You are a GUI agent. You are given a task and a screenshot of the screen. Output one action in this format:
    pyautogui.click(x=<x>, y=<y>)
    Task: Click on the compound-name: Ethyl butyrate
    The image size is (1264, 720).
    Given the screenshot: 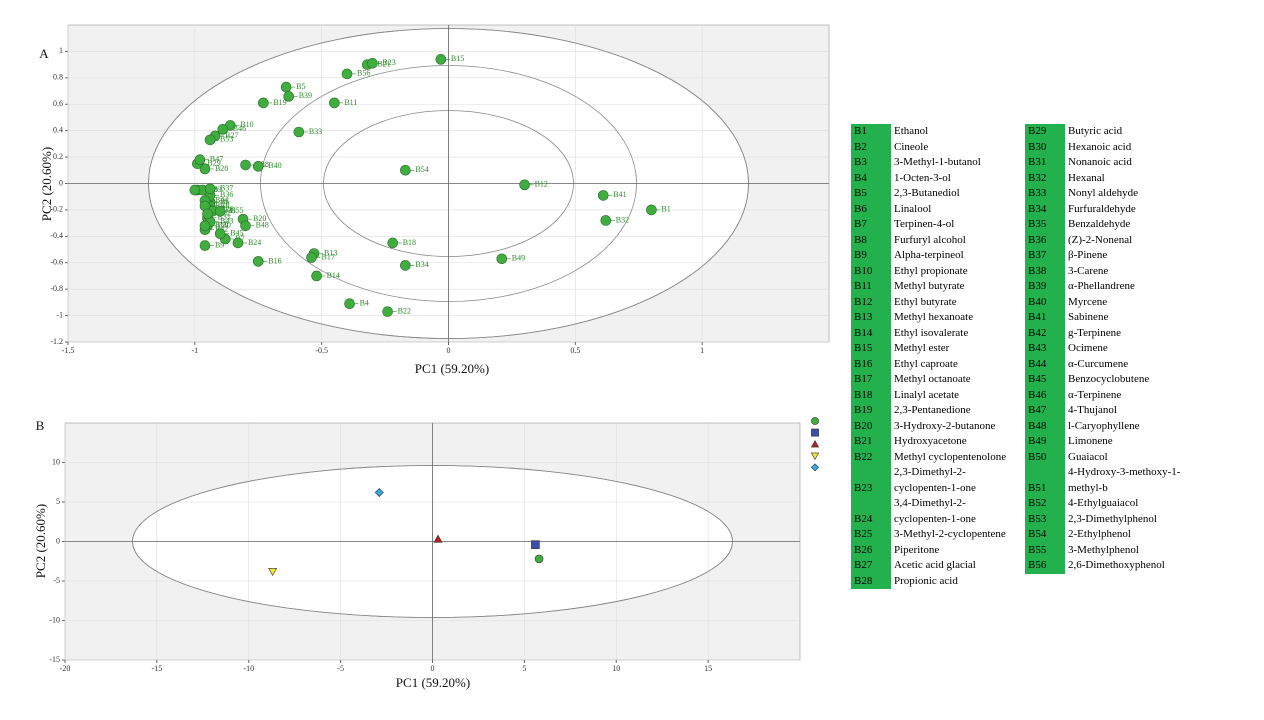 What is the action you would take?
    pyautogui.click(x=925, y=301)
    